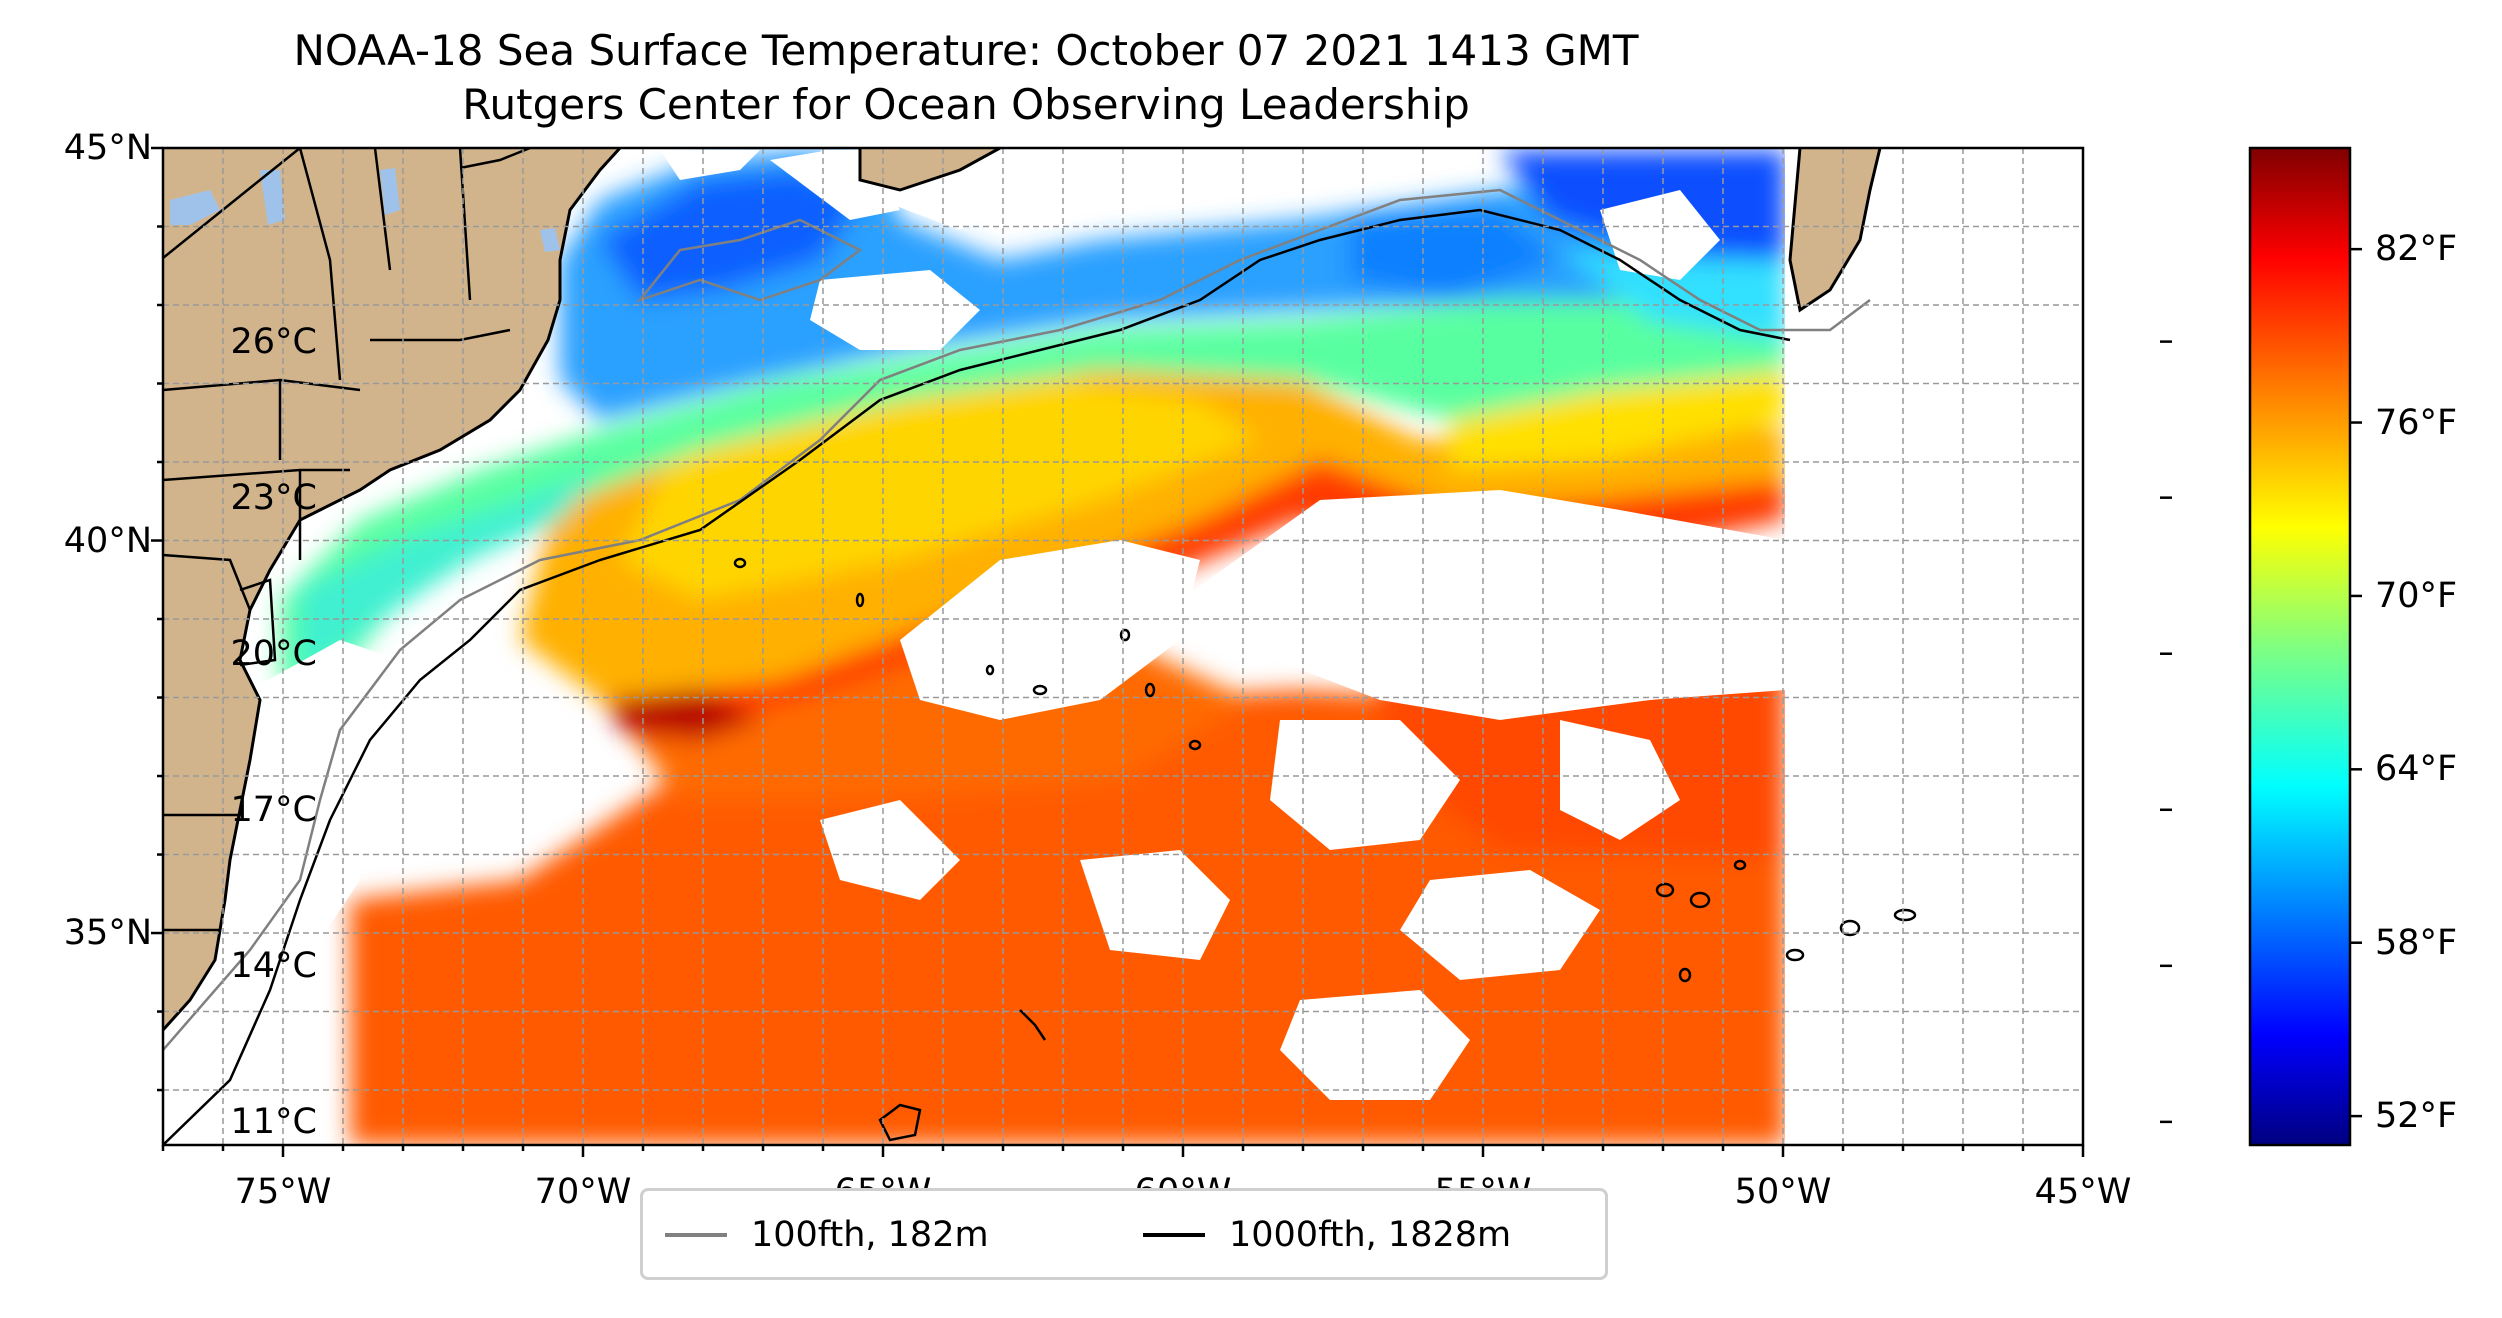 Image resolution: width=2502 pixels, height=1318 pixels. Describe the element at coordinates (2416, 769) in the screenshot. I see `colorbar-label-f: 64°F` at that location.